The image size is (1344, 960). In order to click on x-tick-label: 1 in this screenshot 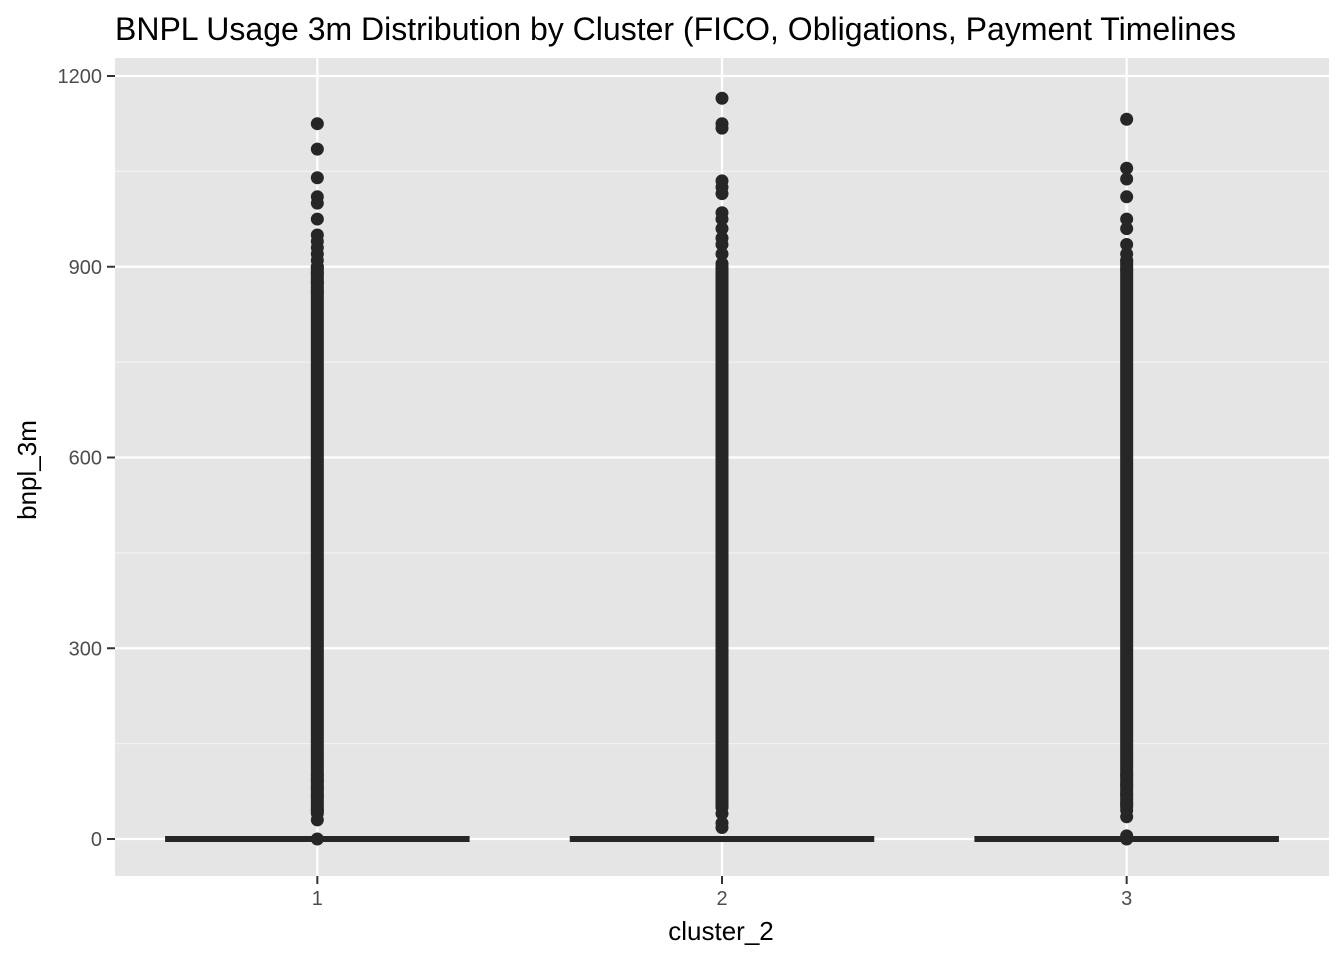, I will do `click(317, 899)`.